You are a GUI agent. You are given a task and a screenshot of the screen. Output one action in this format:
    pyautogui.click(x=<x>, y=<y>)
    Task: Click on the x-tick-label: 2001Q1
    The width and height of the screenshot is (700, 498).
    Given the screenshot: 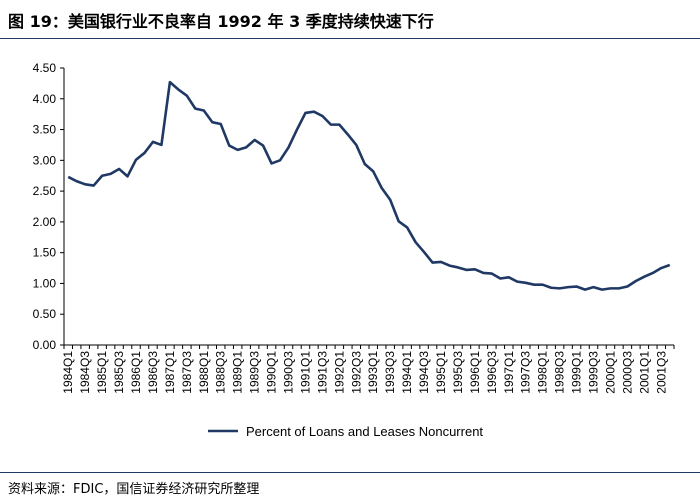 What is the action you would take?
    pyautogui.click(x=644, y=372)
    